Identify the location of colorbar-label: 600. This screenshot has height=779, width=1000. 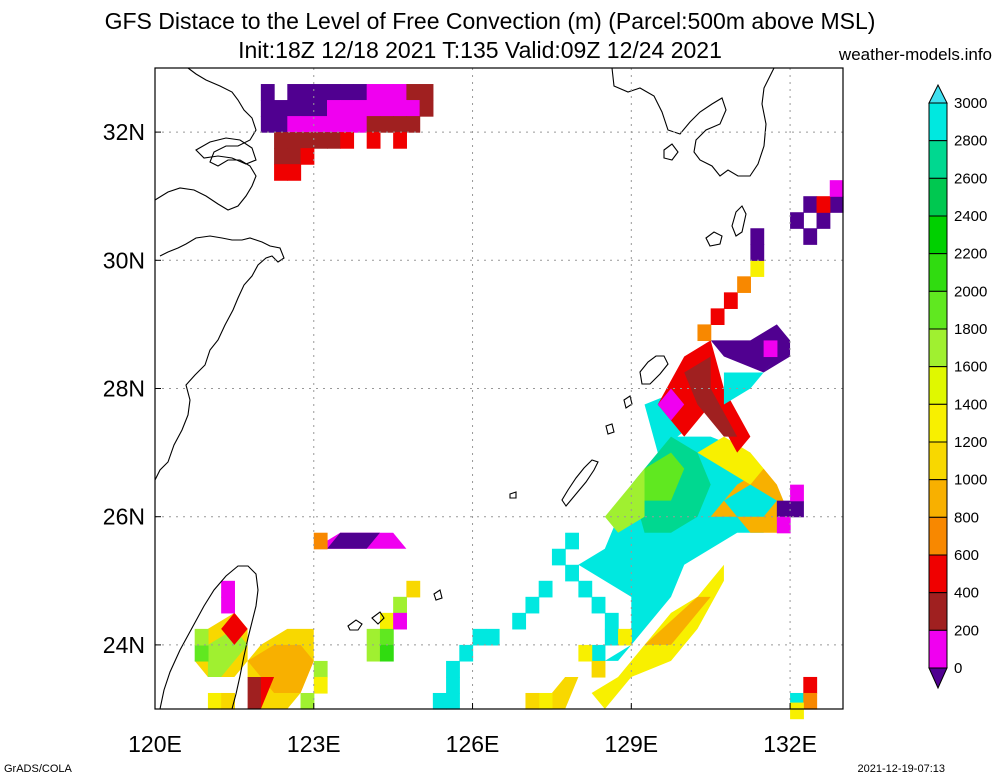
(966, 555).